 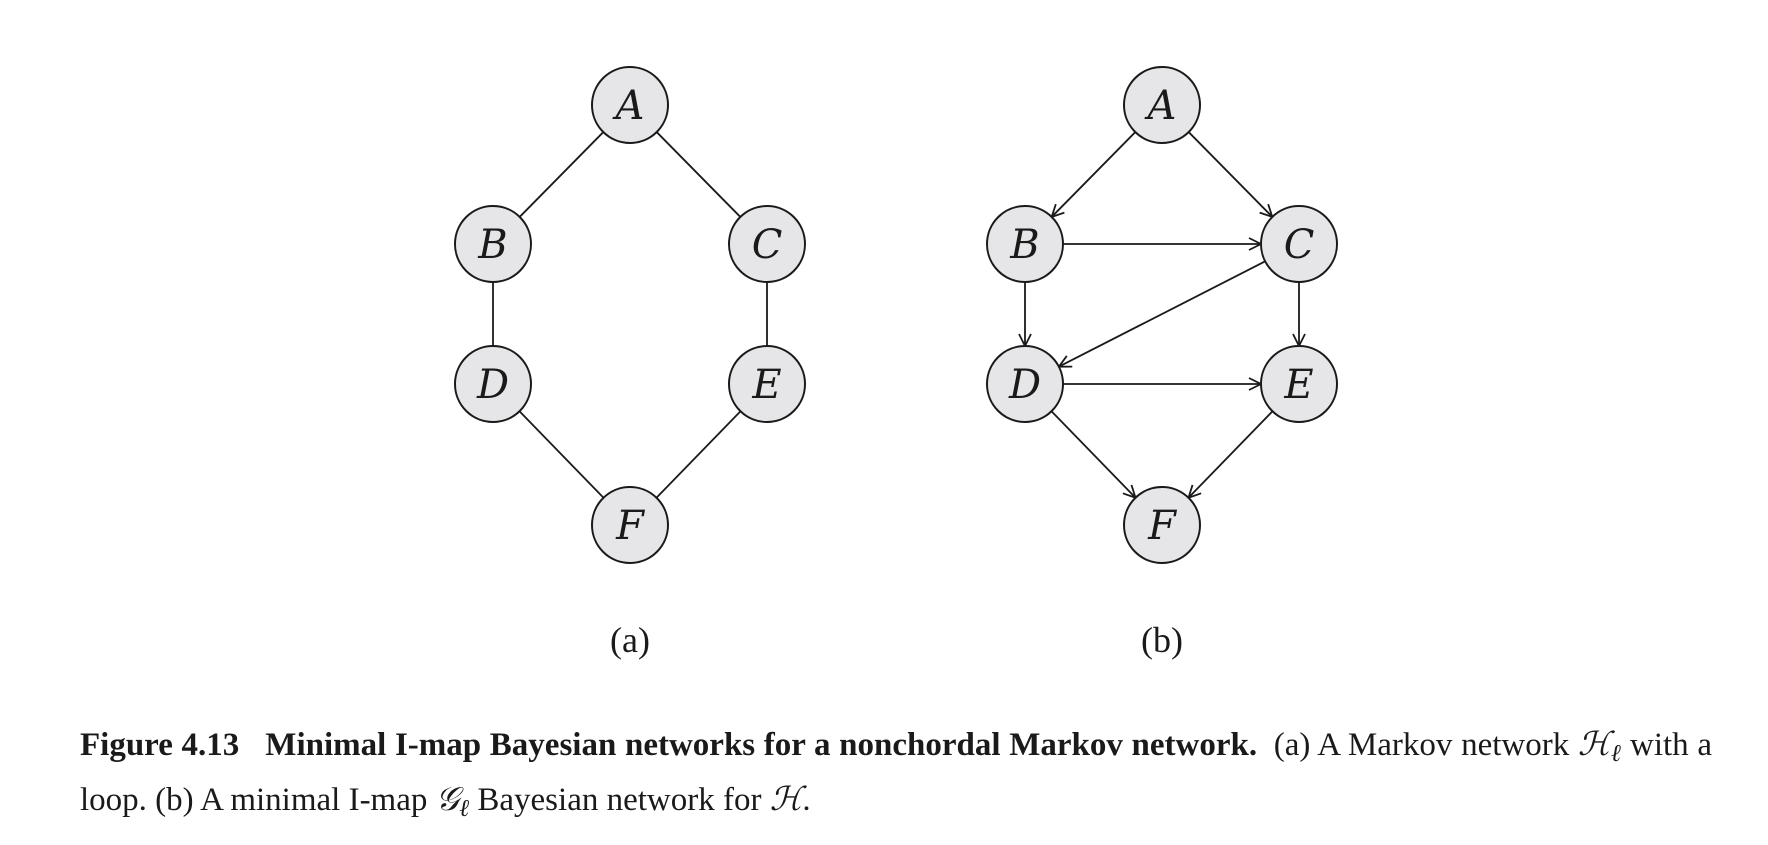 I want to click on node-b-c: C, so click(x=1299, y=244).